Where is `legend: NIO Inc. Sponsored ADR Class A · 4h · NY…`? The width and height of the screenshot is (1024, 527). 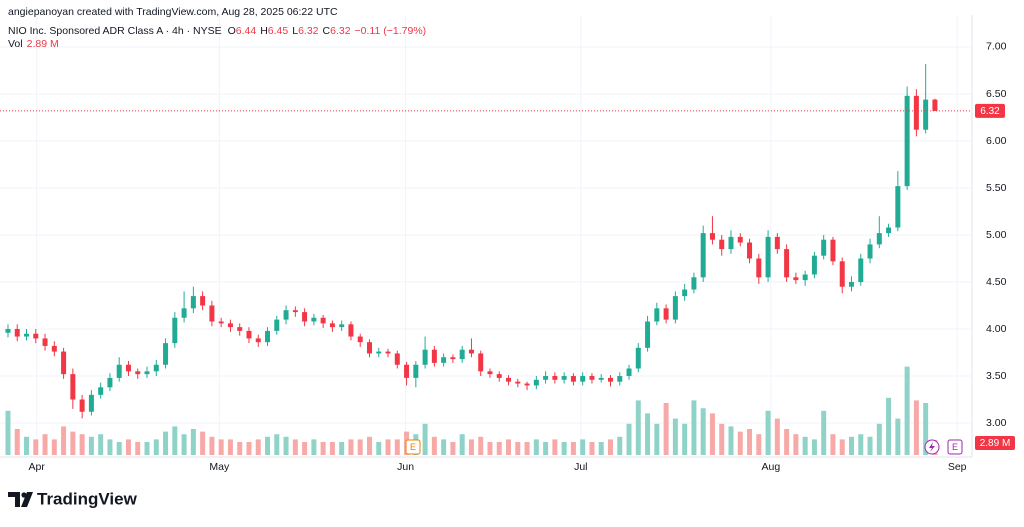 legend: NIO Inc. Sponsored ADR Class A · 4h · NY… is located at coordinates (217, 37).